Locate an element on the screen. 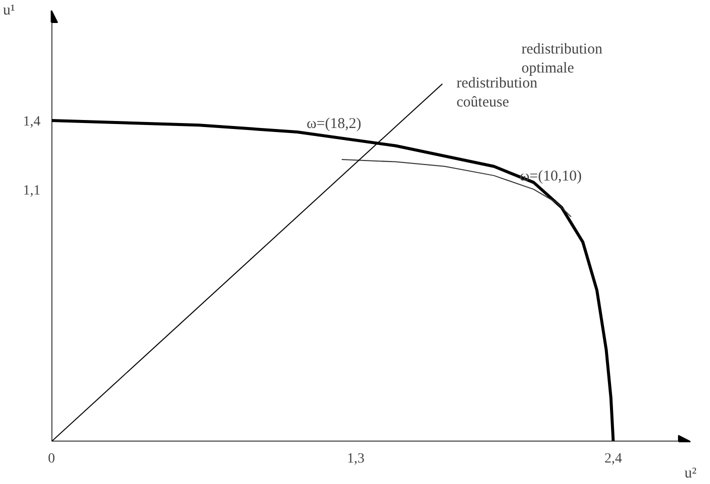  annotation: ω=(10,10) is located at coordinates (551, 176).